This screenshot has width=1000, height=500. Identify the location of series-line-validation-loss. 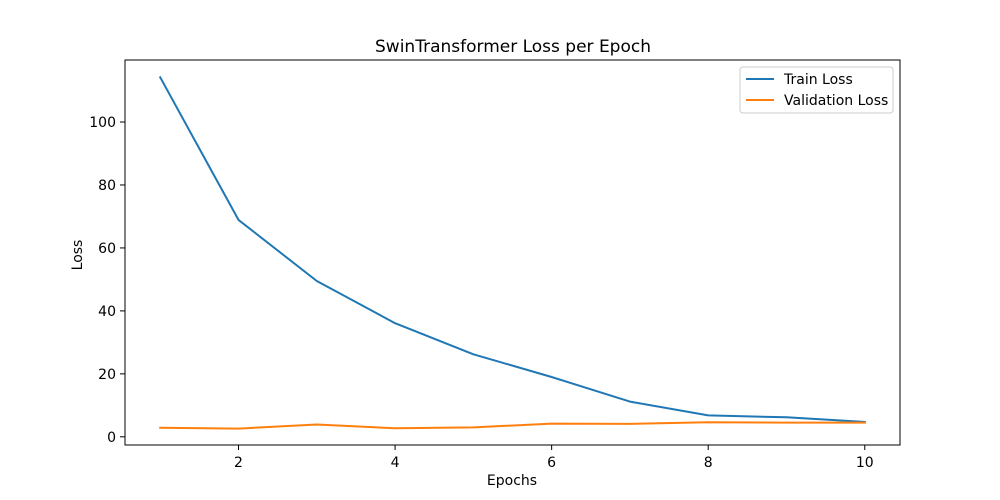
(512, 425).